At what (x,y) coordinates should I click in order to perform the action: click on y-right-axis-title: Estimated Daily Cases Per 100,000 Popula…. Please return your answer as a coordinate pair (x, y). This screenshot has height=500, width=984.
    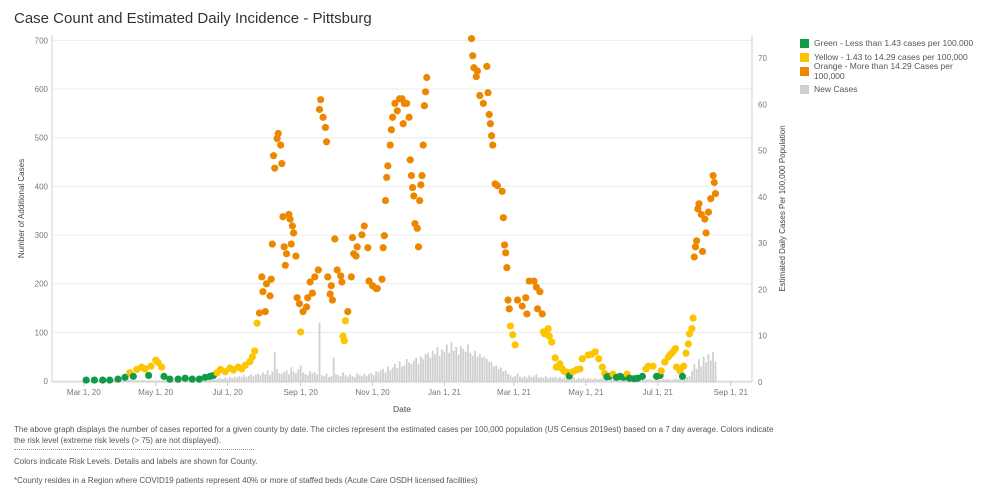
    Looking at the image, I should click on (782, 208).